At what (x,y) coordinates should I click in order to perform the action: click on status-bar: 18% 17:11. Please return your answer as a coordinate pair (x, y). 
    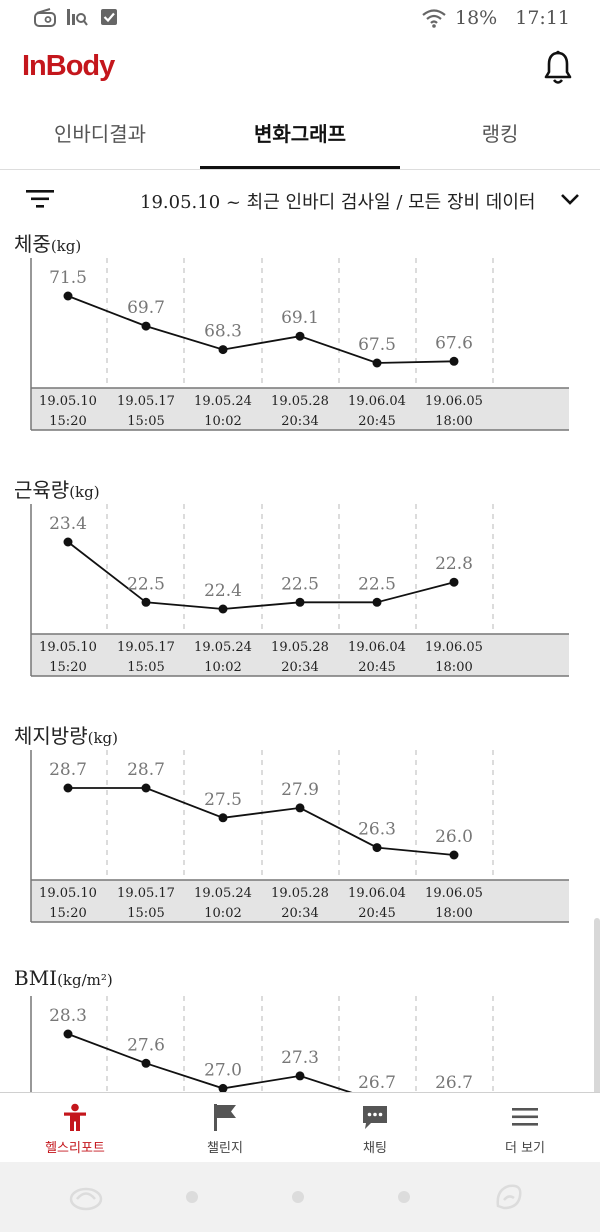
    Looking at the image, I should click on (300, 18).